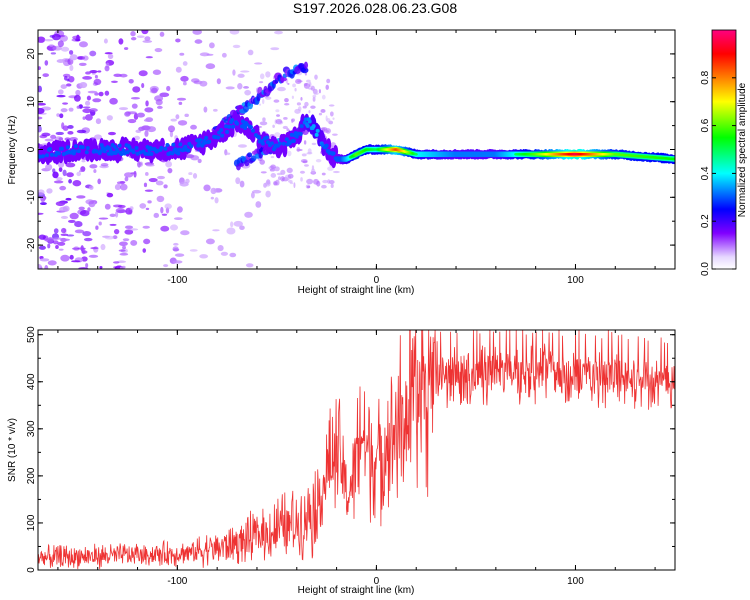 The width and height of the screenshot is (750, 600). Describe the element at coordinates (12, 450) in the screenshot. I see `snr-ylabel: SNR (10 * v/v)` at that location.